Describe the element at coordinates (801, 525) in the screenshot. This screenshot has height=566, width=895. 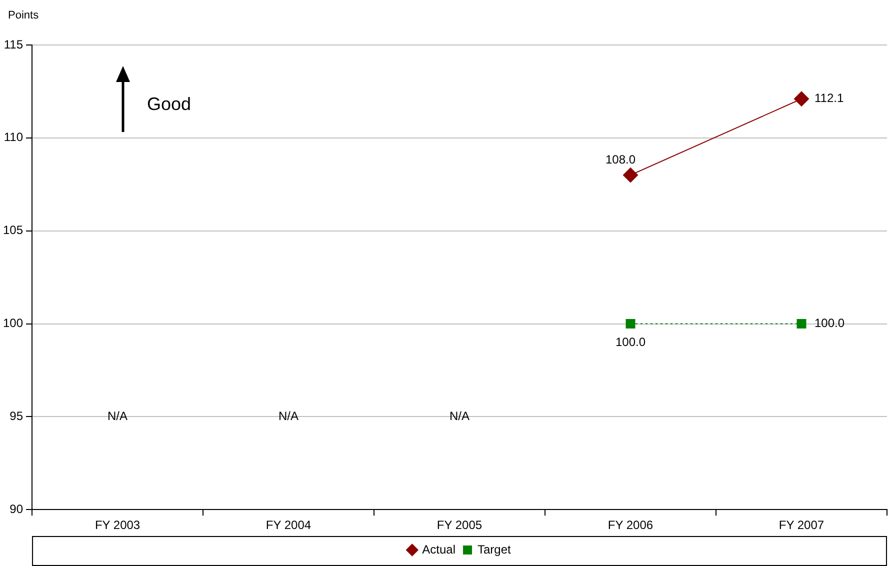
I see `x-tick-label: FY 2007` at that location.